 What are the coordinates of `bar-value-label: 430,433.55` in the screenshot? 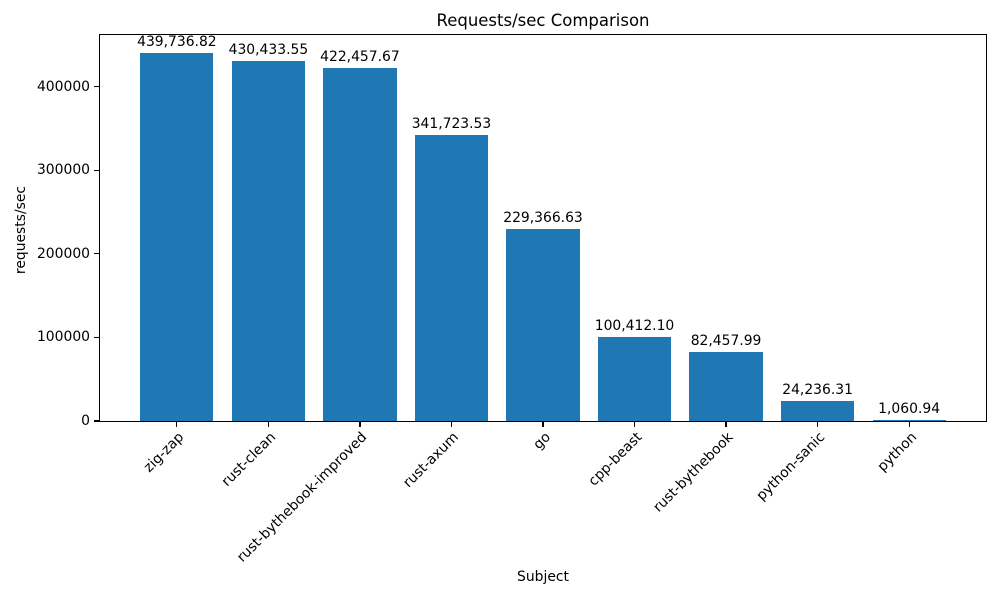 It's located at (268, 50).